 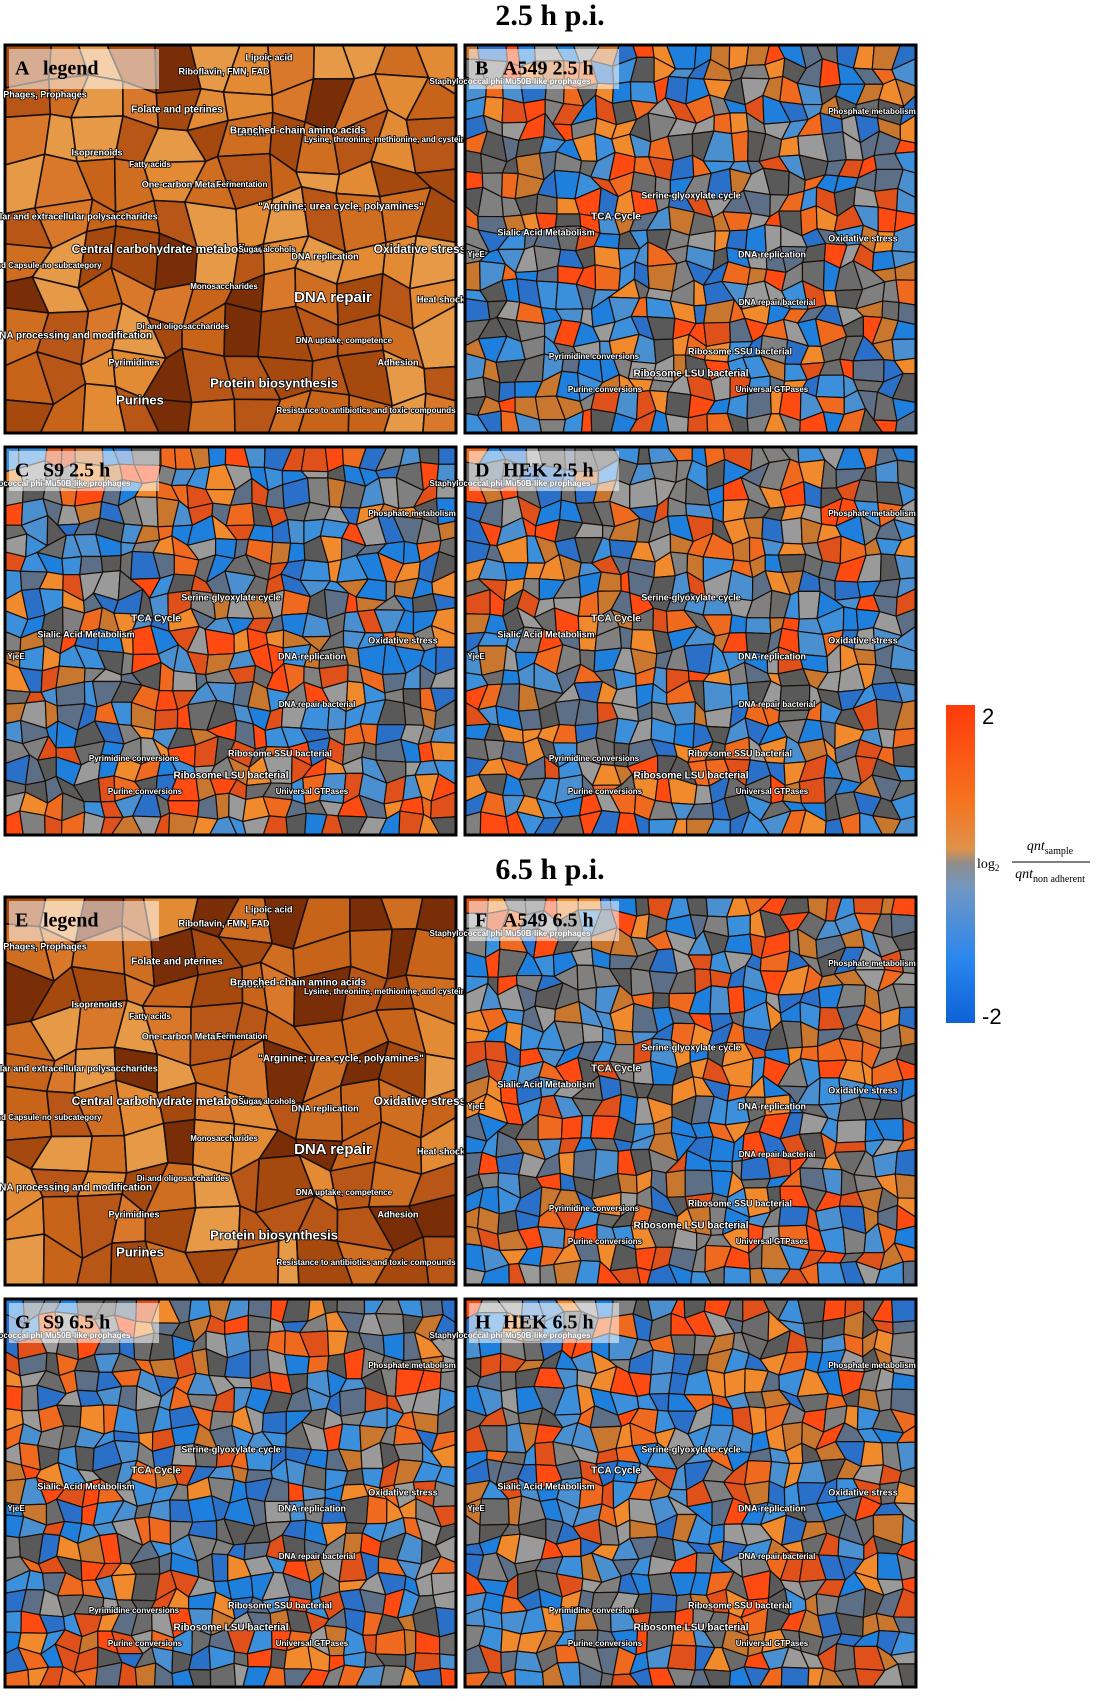 What do you see at coordinates (251, 985) in the screenshot?
I see `region-label: Biotin` at bounding box center [251, 985].